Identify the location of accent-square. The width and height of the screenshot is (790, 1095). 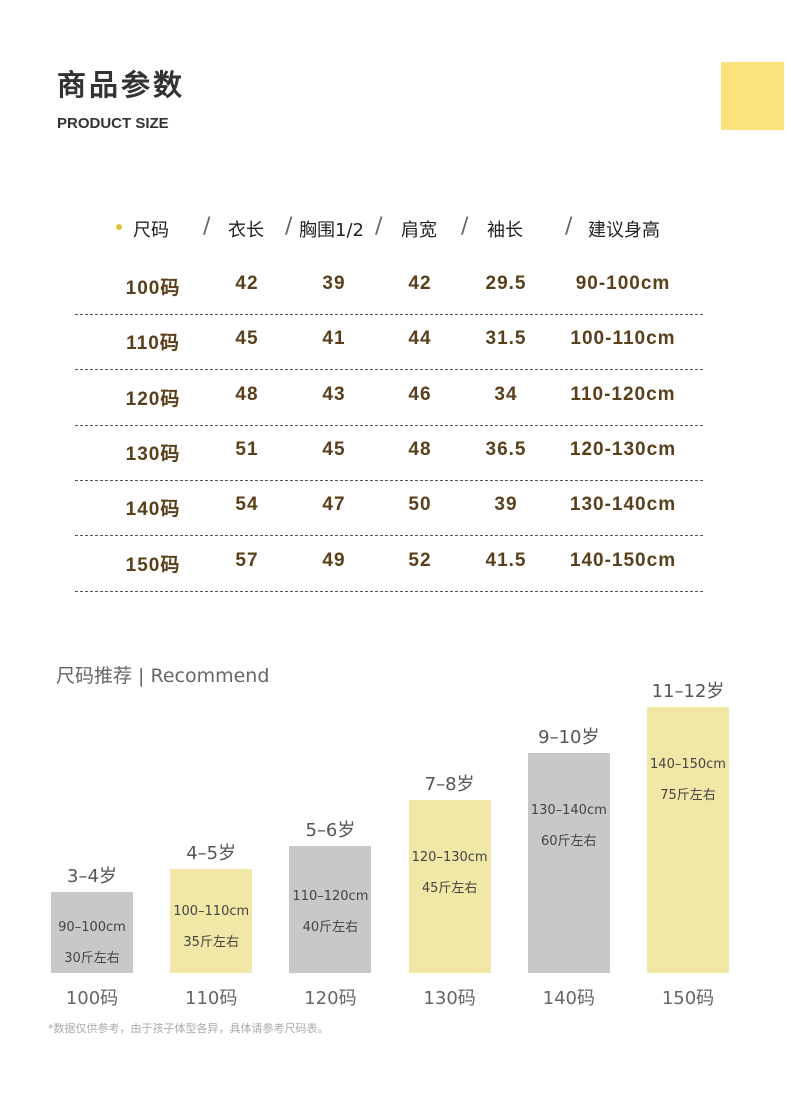
(752, 96).